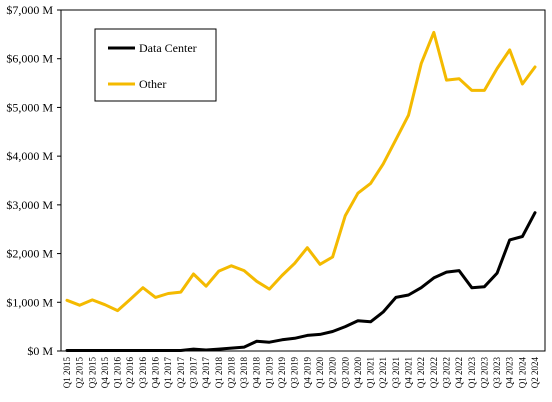  I want to click on x-tick-label: Q1 2016, so click(118, 373).